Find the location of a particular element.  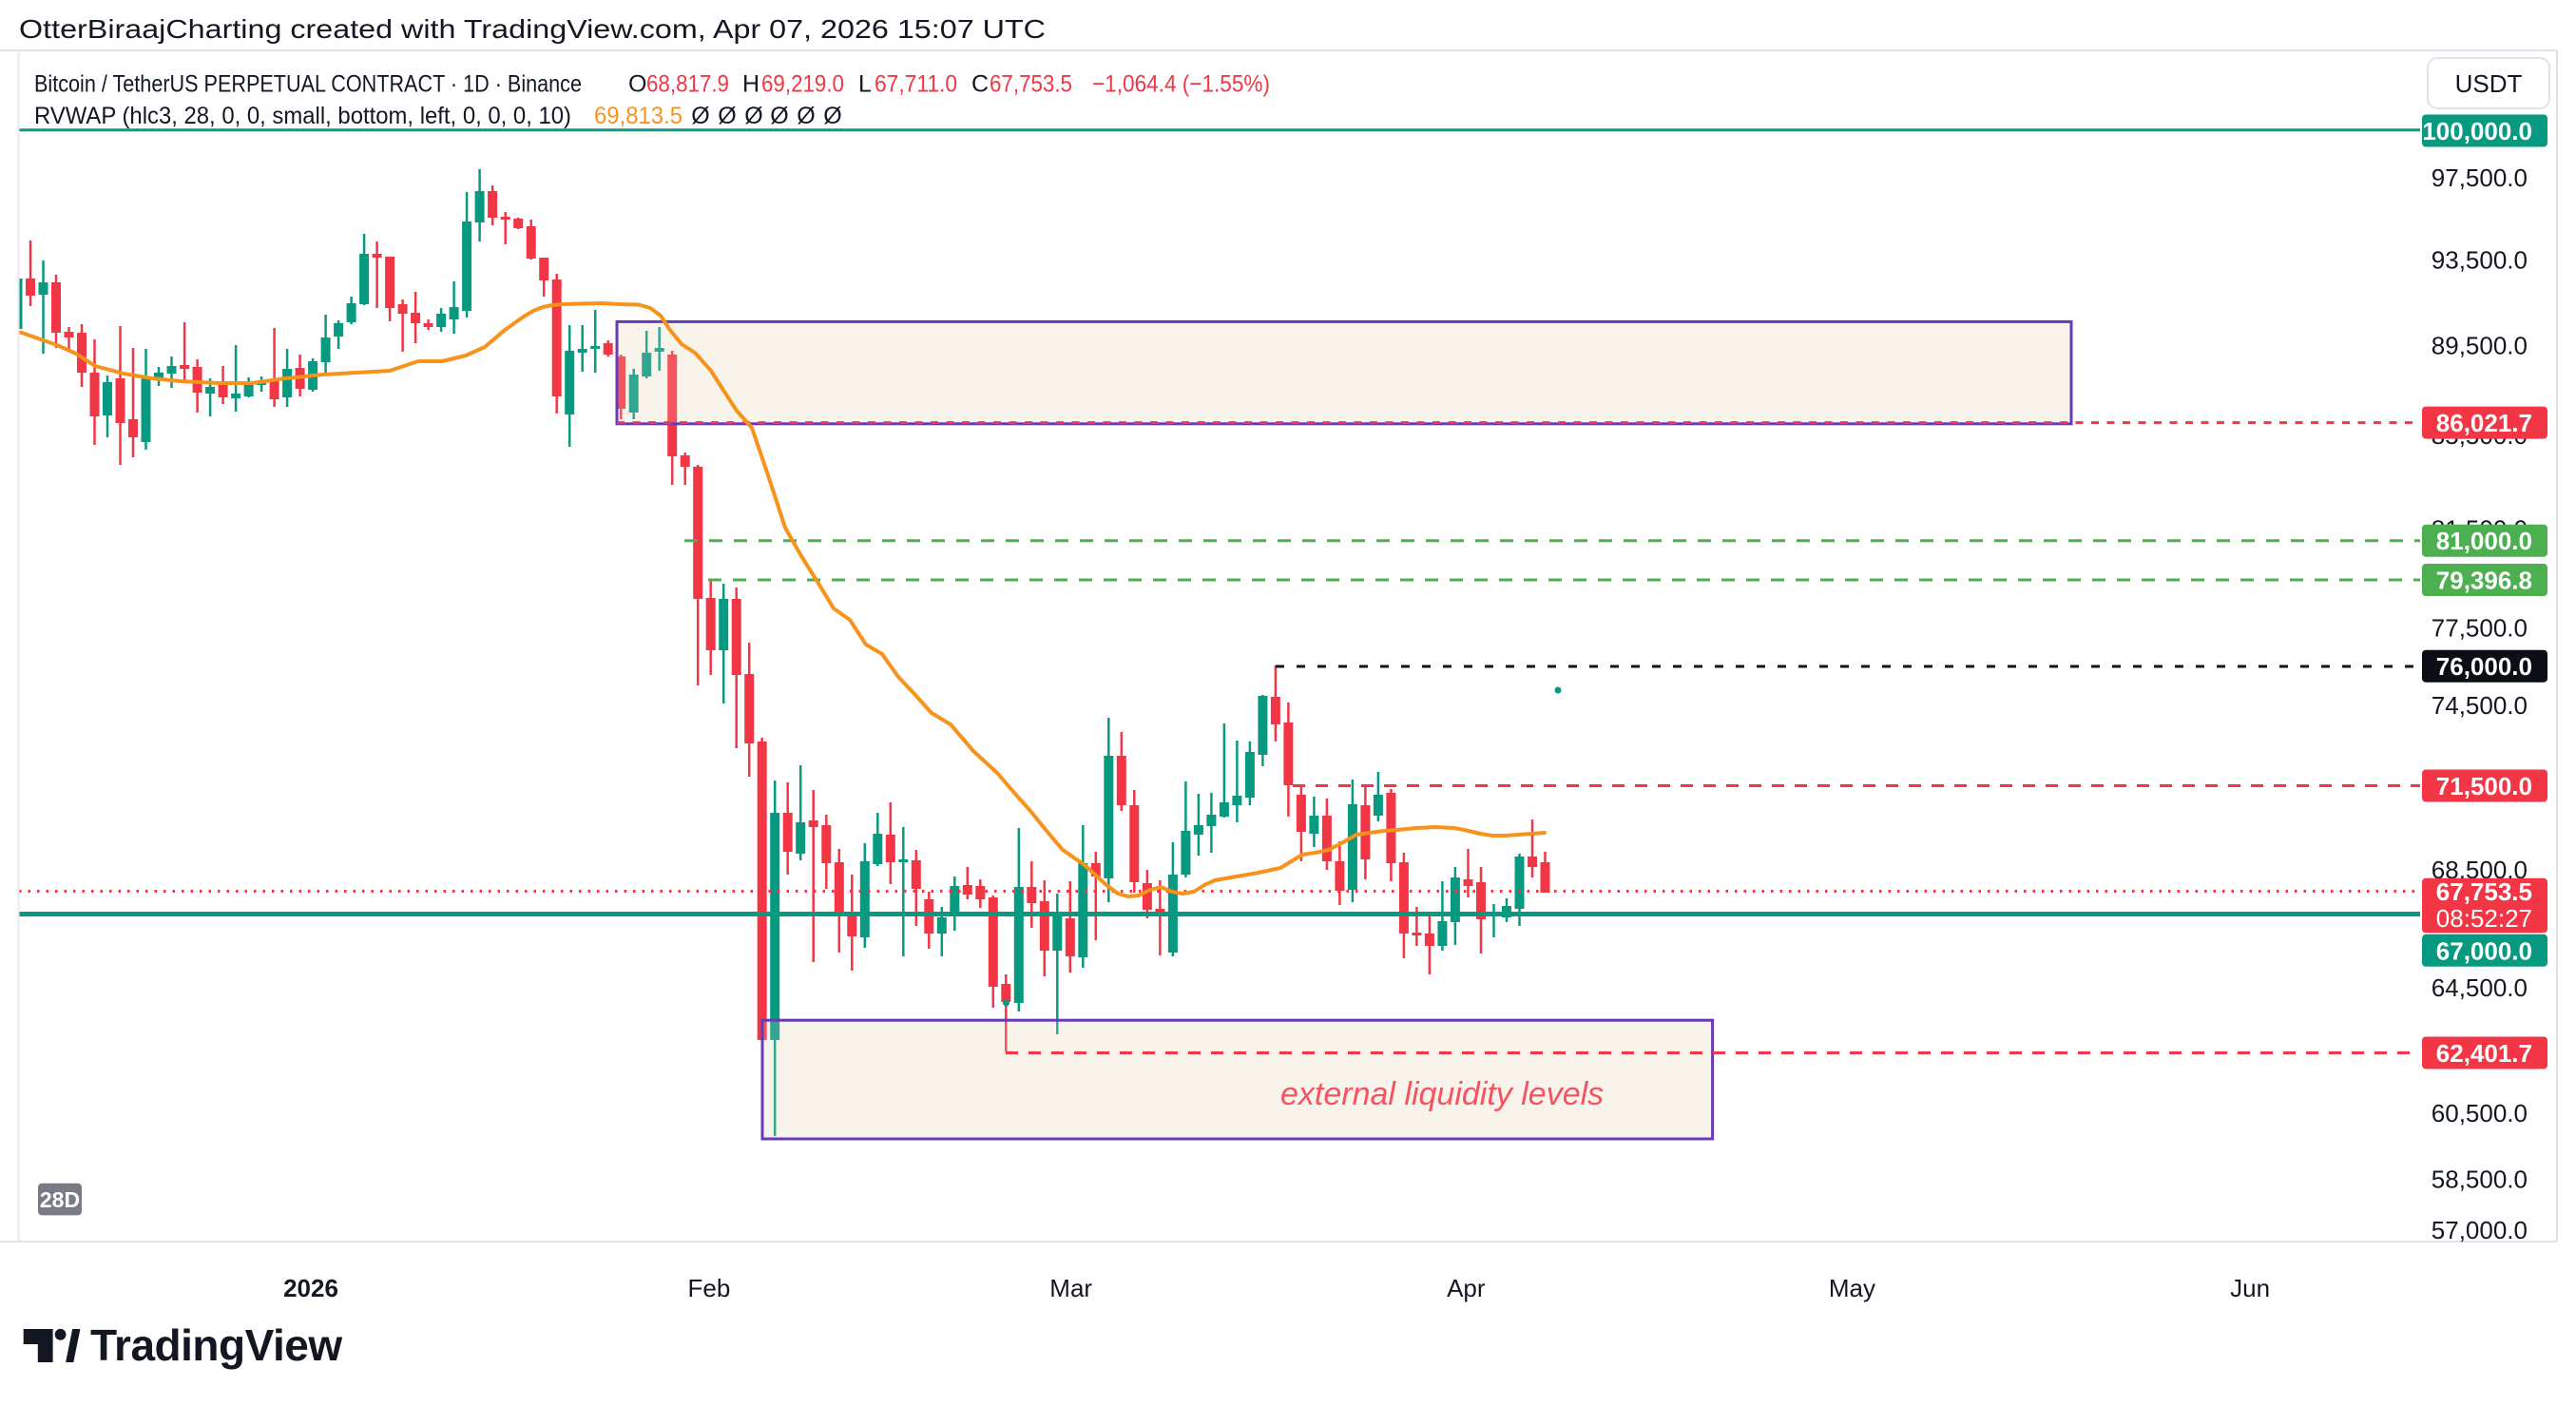

svg-text: 08:52:27 is located at coordinates (2484, 919).